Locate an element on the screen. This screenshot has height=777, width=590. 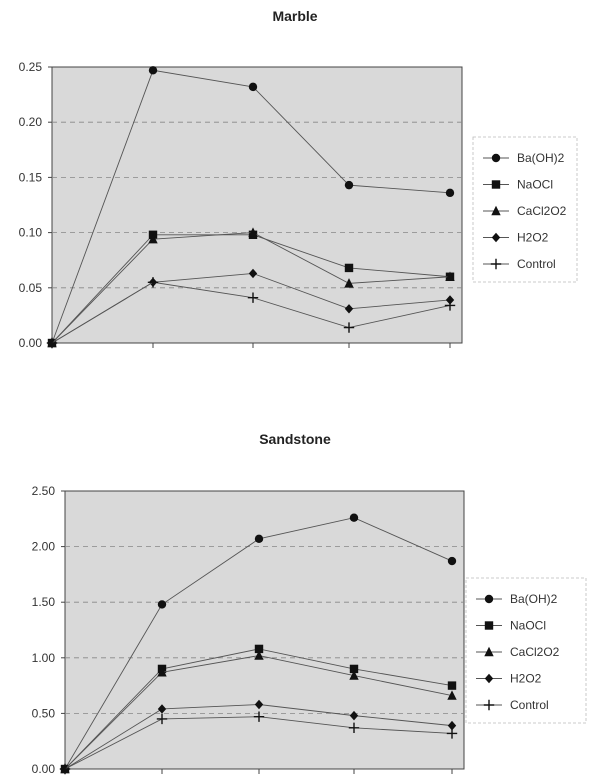
sandstone-legend-box is located at coordinates (526, 650).